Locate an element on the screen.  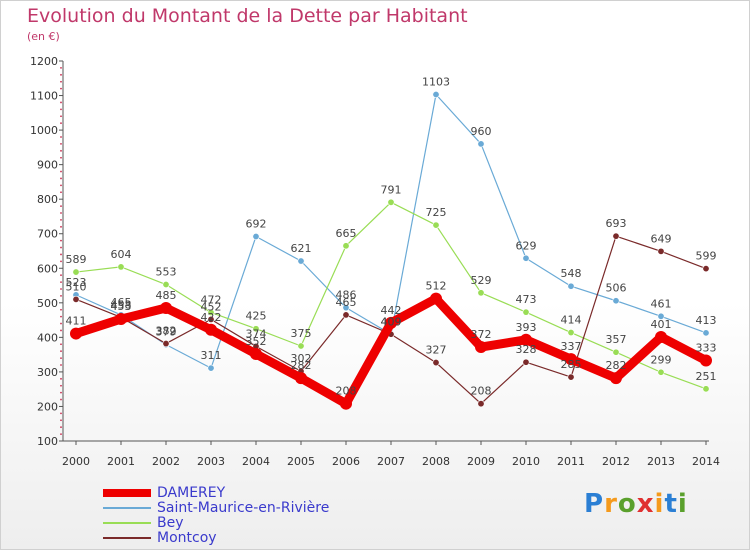
data-label: 285 is located at coordinates (571, 364).